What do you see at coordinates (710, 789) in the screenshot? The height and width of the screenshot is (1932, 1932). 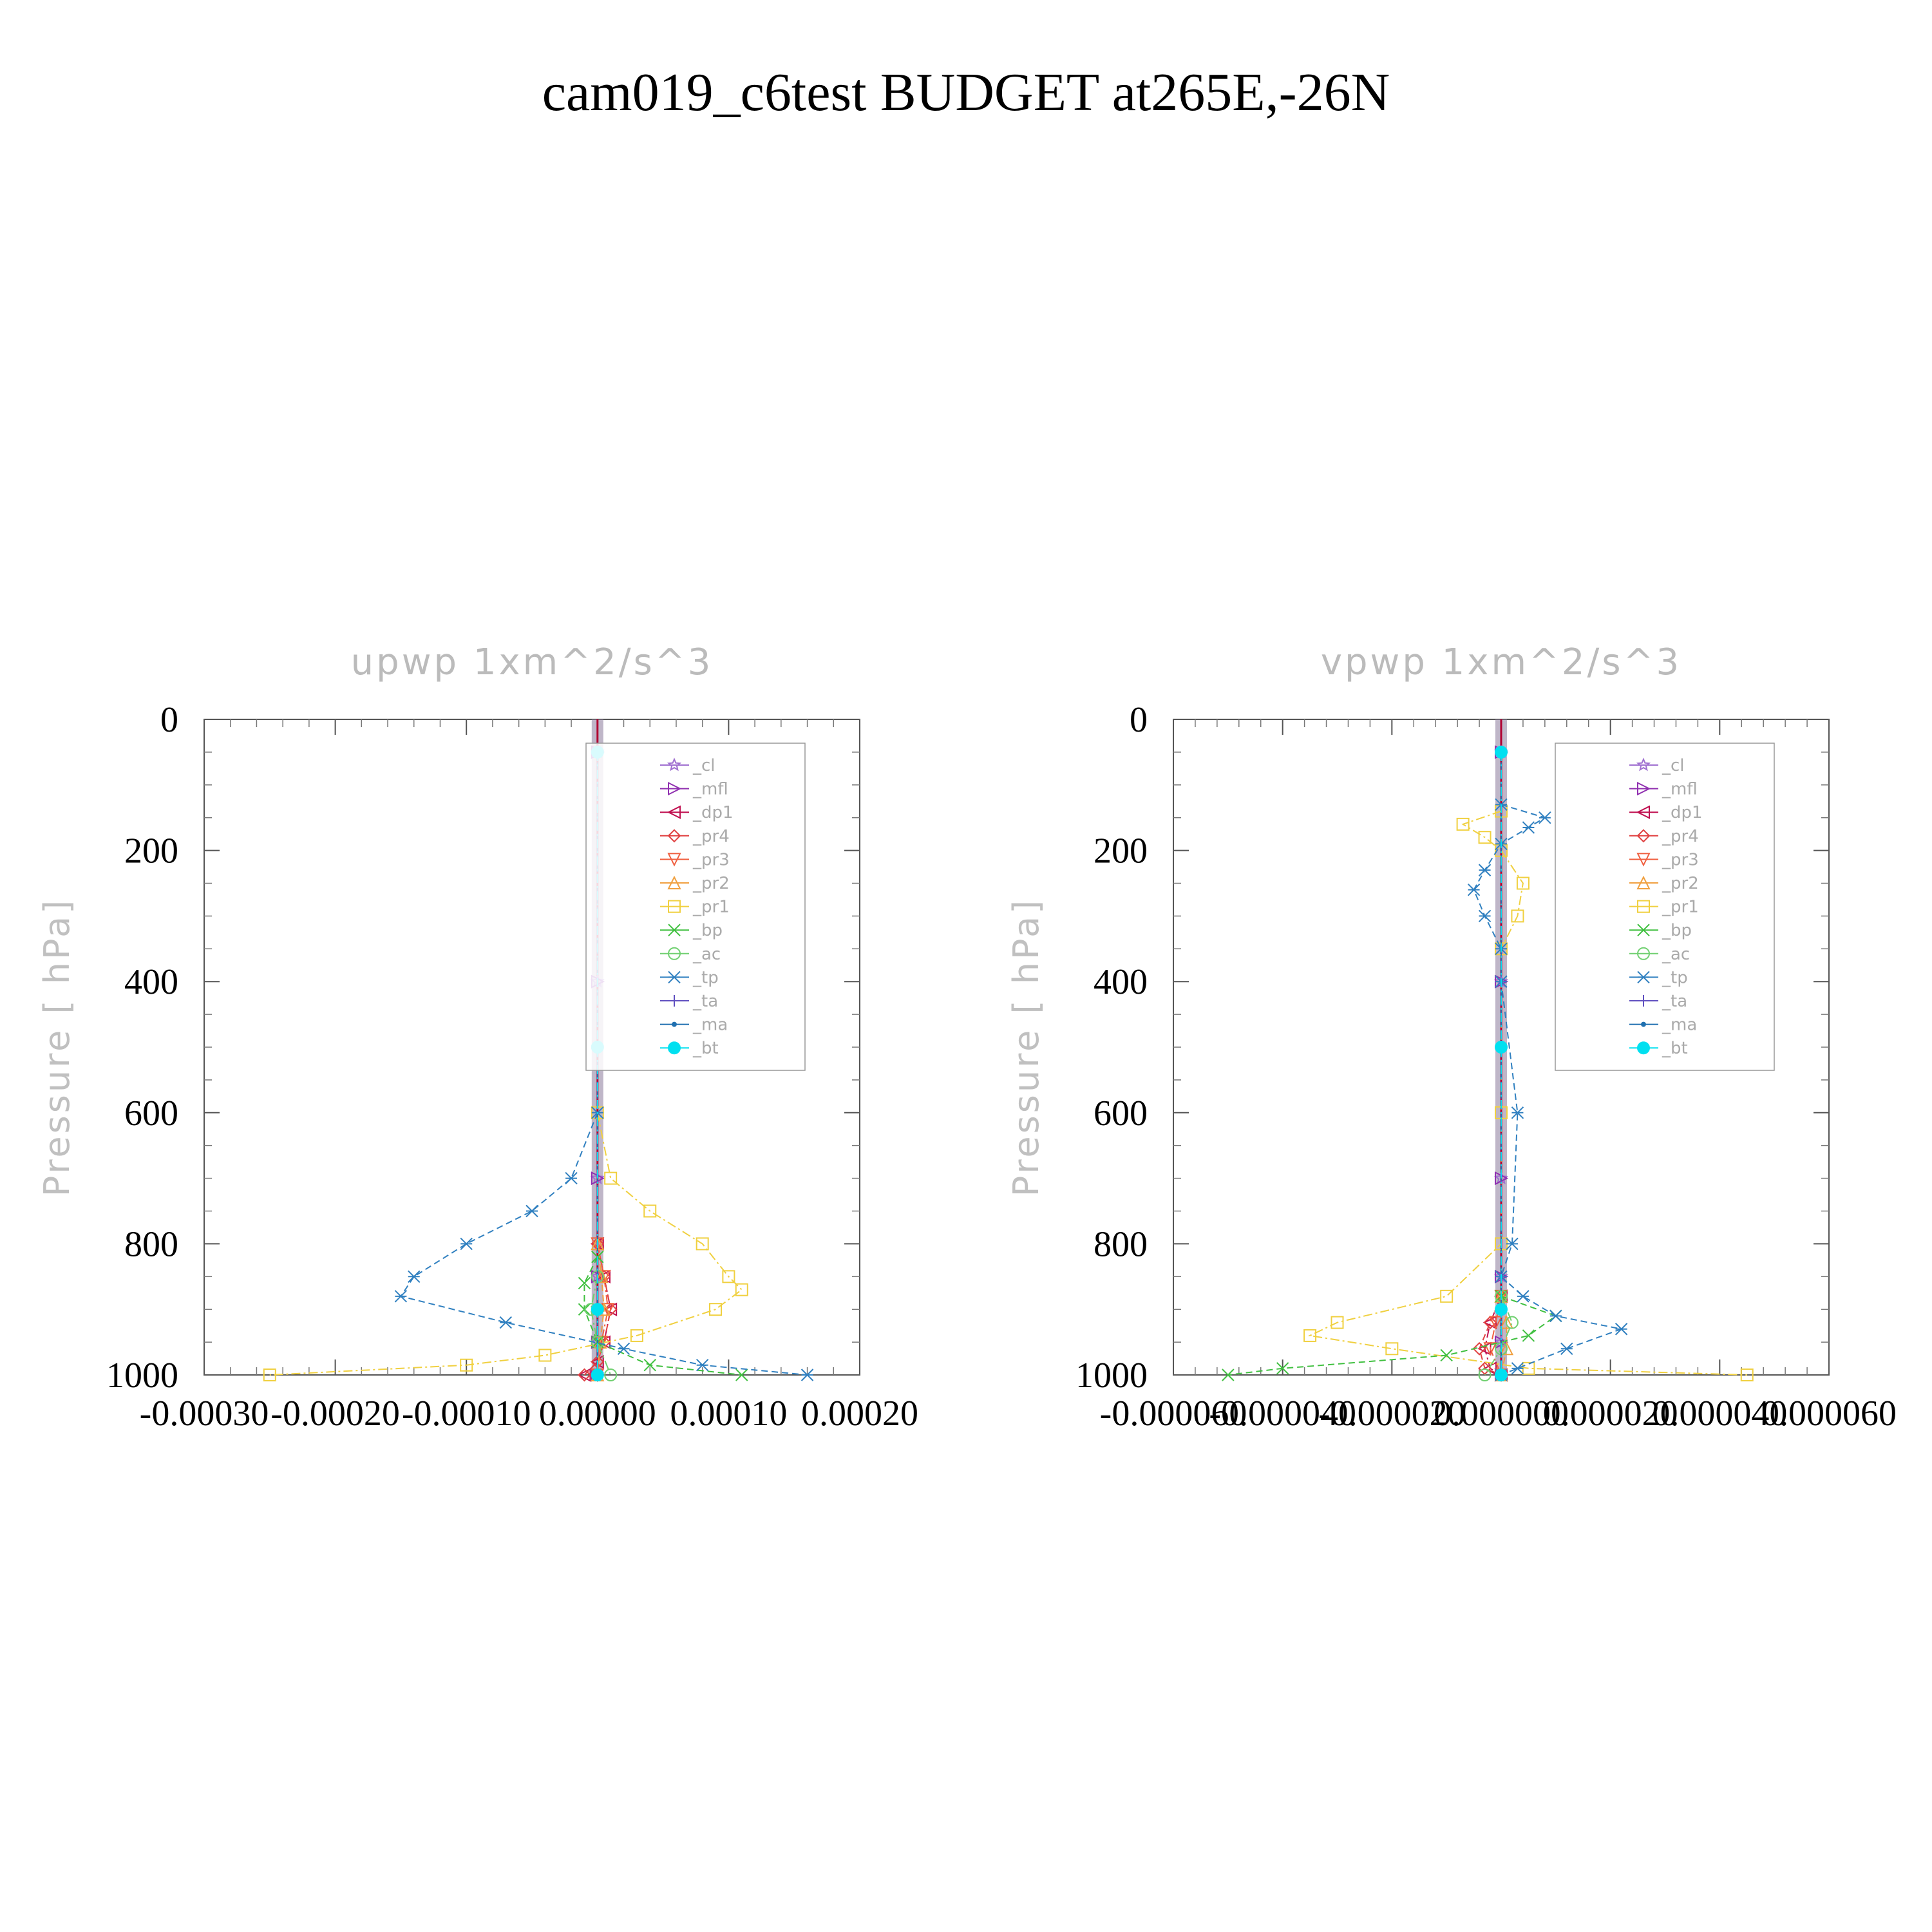 I see `legend-label: _mfl` at bounding box center [710, 789].